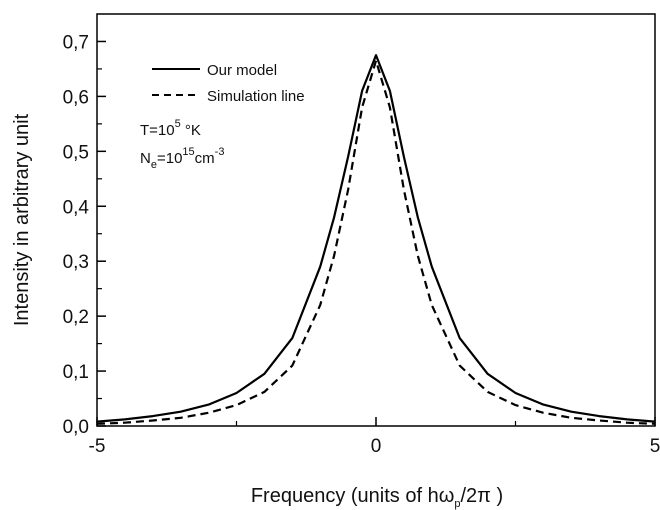 The height and width of the screenshot is (510, 660). Describe the element at coordinates (76, 97) in the screenshot. I see `y-tick-label-6: 0,6` at that location.